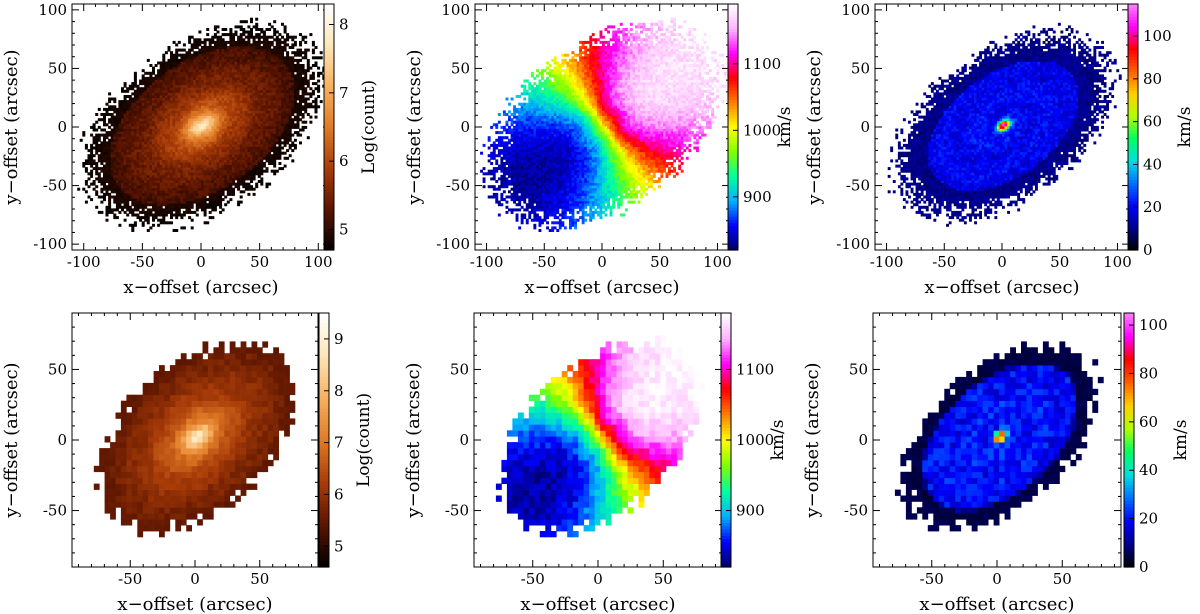  What do you see at coordinates (351, 127) in the screenshot?
I see `colorbar: 5 6 7 8 Log(count)` at bounding box center [351, 127].